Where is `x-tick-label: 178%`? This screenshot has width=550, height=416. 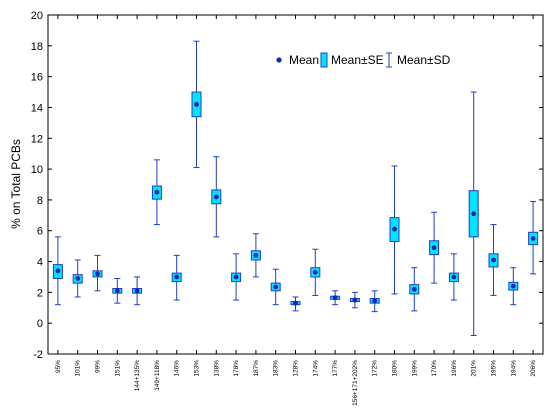 x-tick-label: 178% is located at coordinates (236, 368).